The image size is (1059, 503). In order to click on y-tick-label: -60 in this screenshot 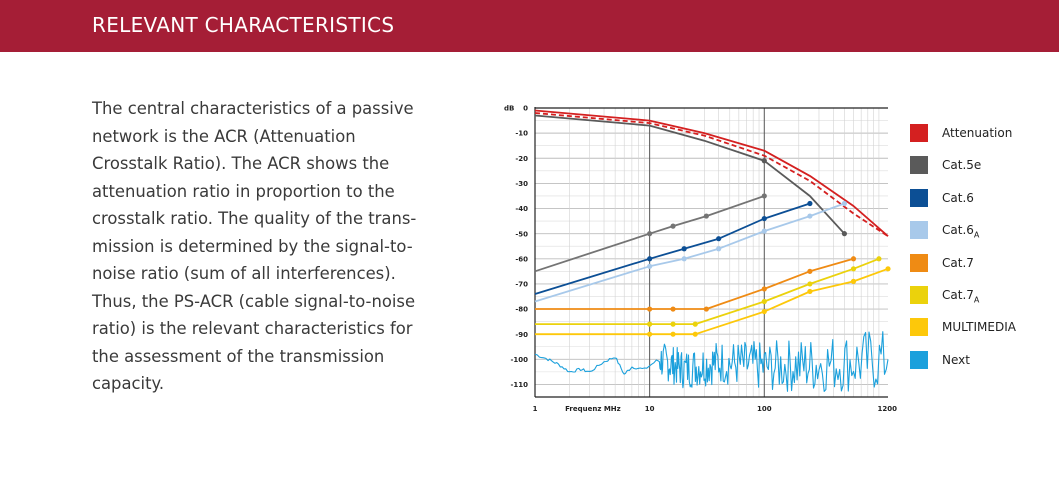, I will do `click(521, 259)`.